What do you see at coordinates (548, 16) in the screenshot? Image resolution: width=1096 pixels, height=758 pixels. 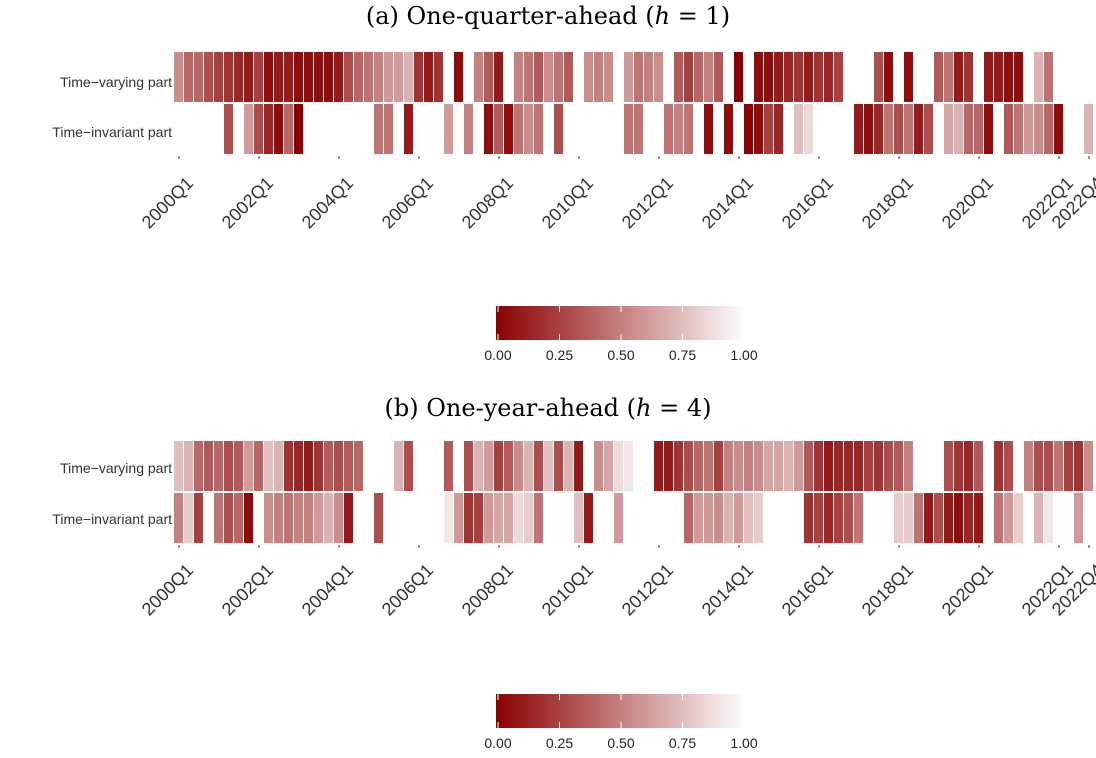 I see `chart-title-a: (a) One-quarter-ahead (h = 1)` at bounding box center [548, 16].